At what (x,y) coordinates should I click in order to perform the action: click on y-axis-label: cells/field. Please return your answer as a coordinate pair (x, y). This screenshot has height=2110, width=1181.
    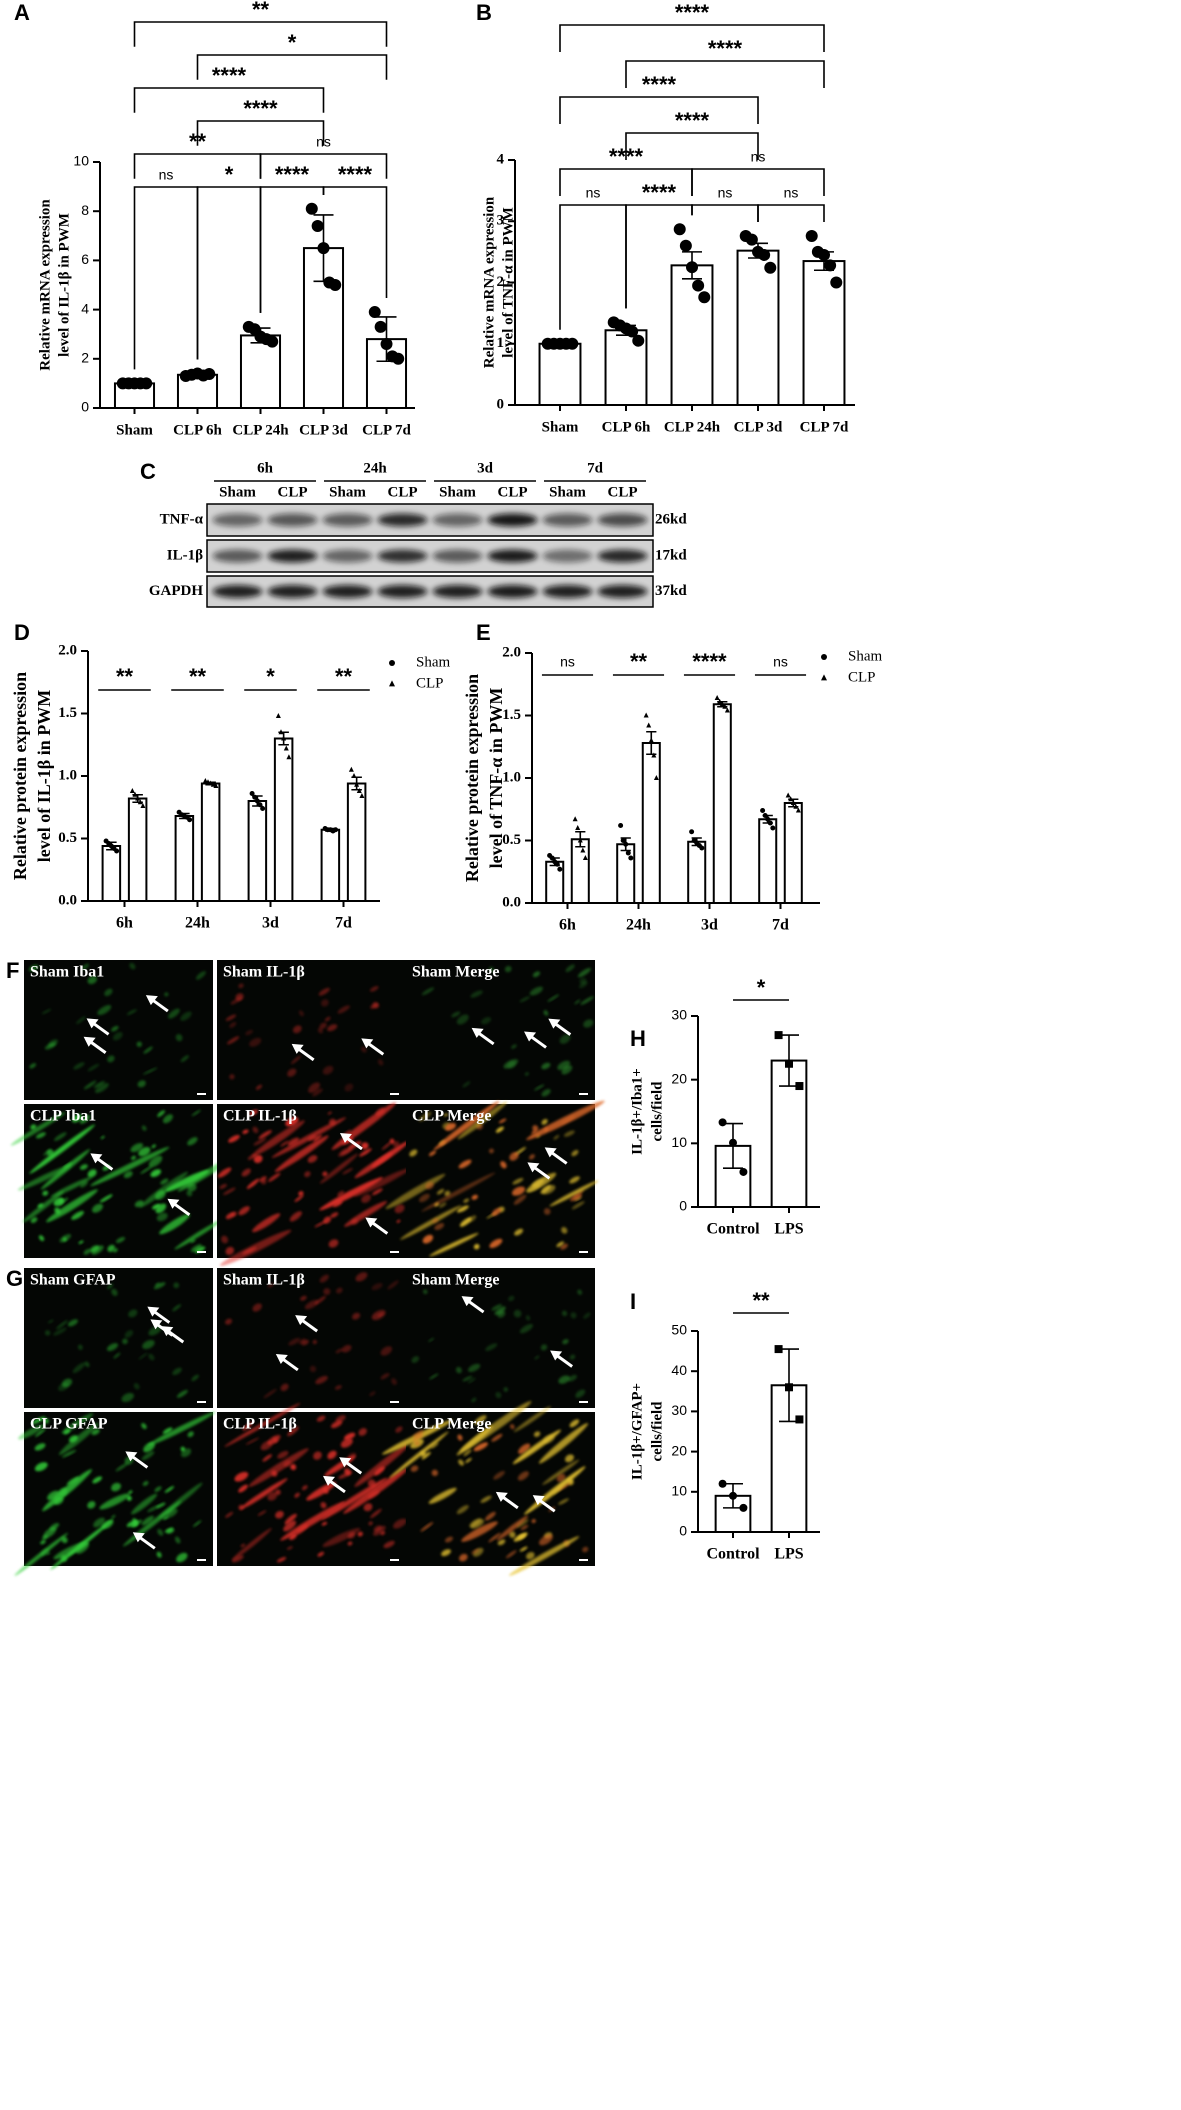
    Looking at the image, I should click on (657, 1431).